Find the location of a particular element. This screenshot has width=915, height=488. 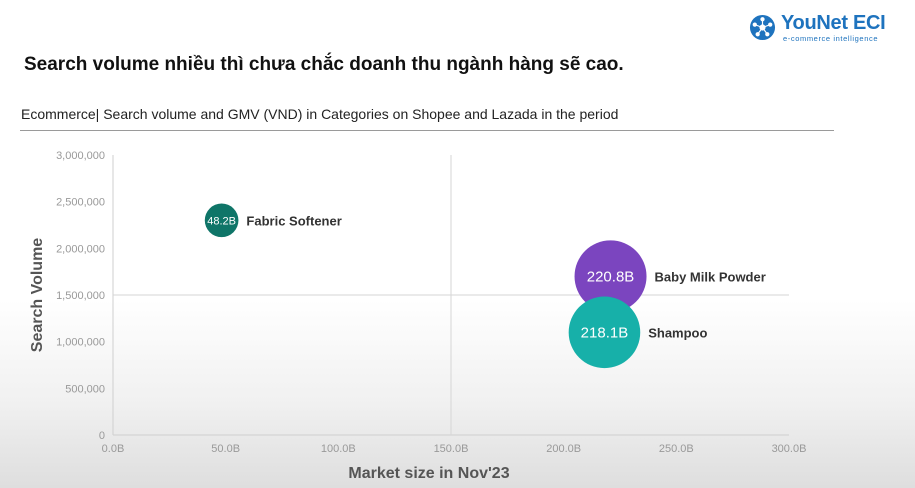

x-tick-label: 100.0B is located at coordinates (338, 449).